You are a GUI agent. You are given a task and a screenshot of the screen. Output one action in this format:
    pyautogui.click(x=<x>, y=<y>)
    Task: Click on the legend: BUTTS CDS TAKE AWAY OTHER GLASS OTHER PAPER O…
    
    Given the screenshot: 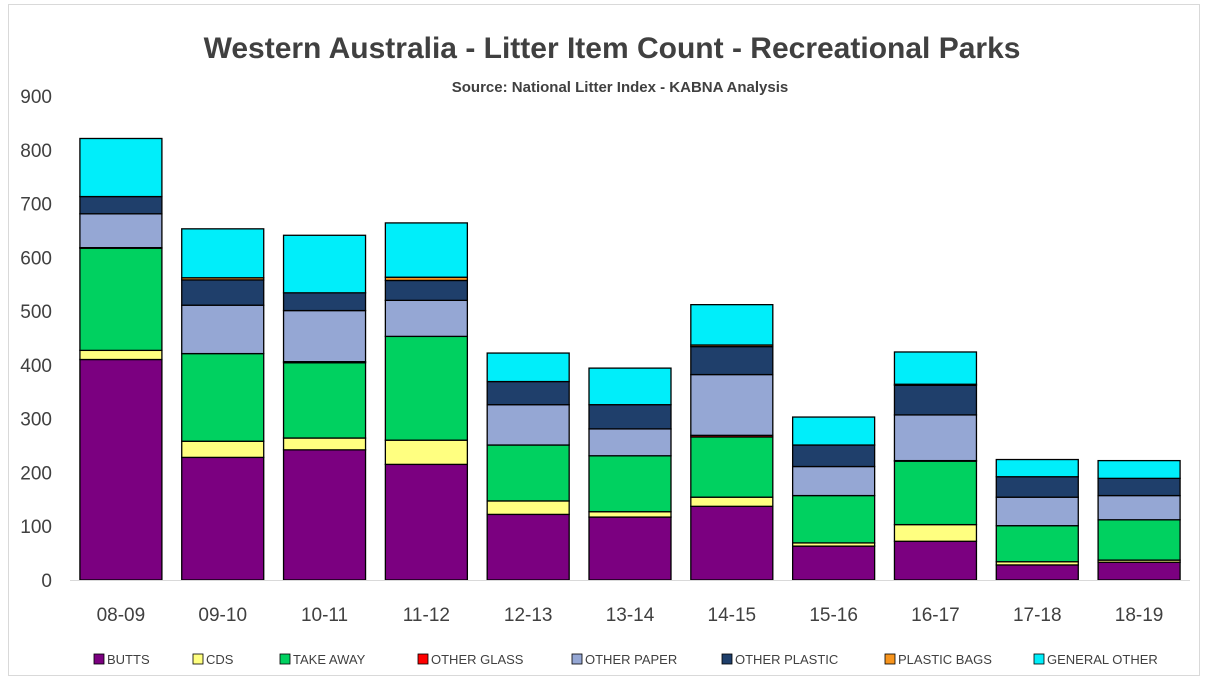 What is the action you would take?
    pyautogui.click(x=625, y=659)
    